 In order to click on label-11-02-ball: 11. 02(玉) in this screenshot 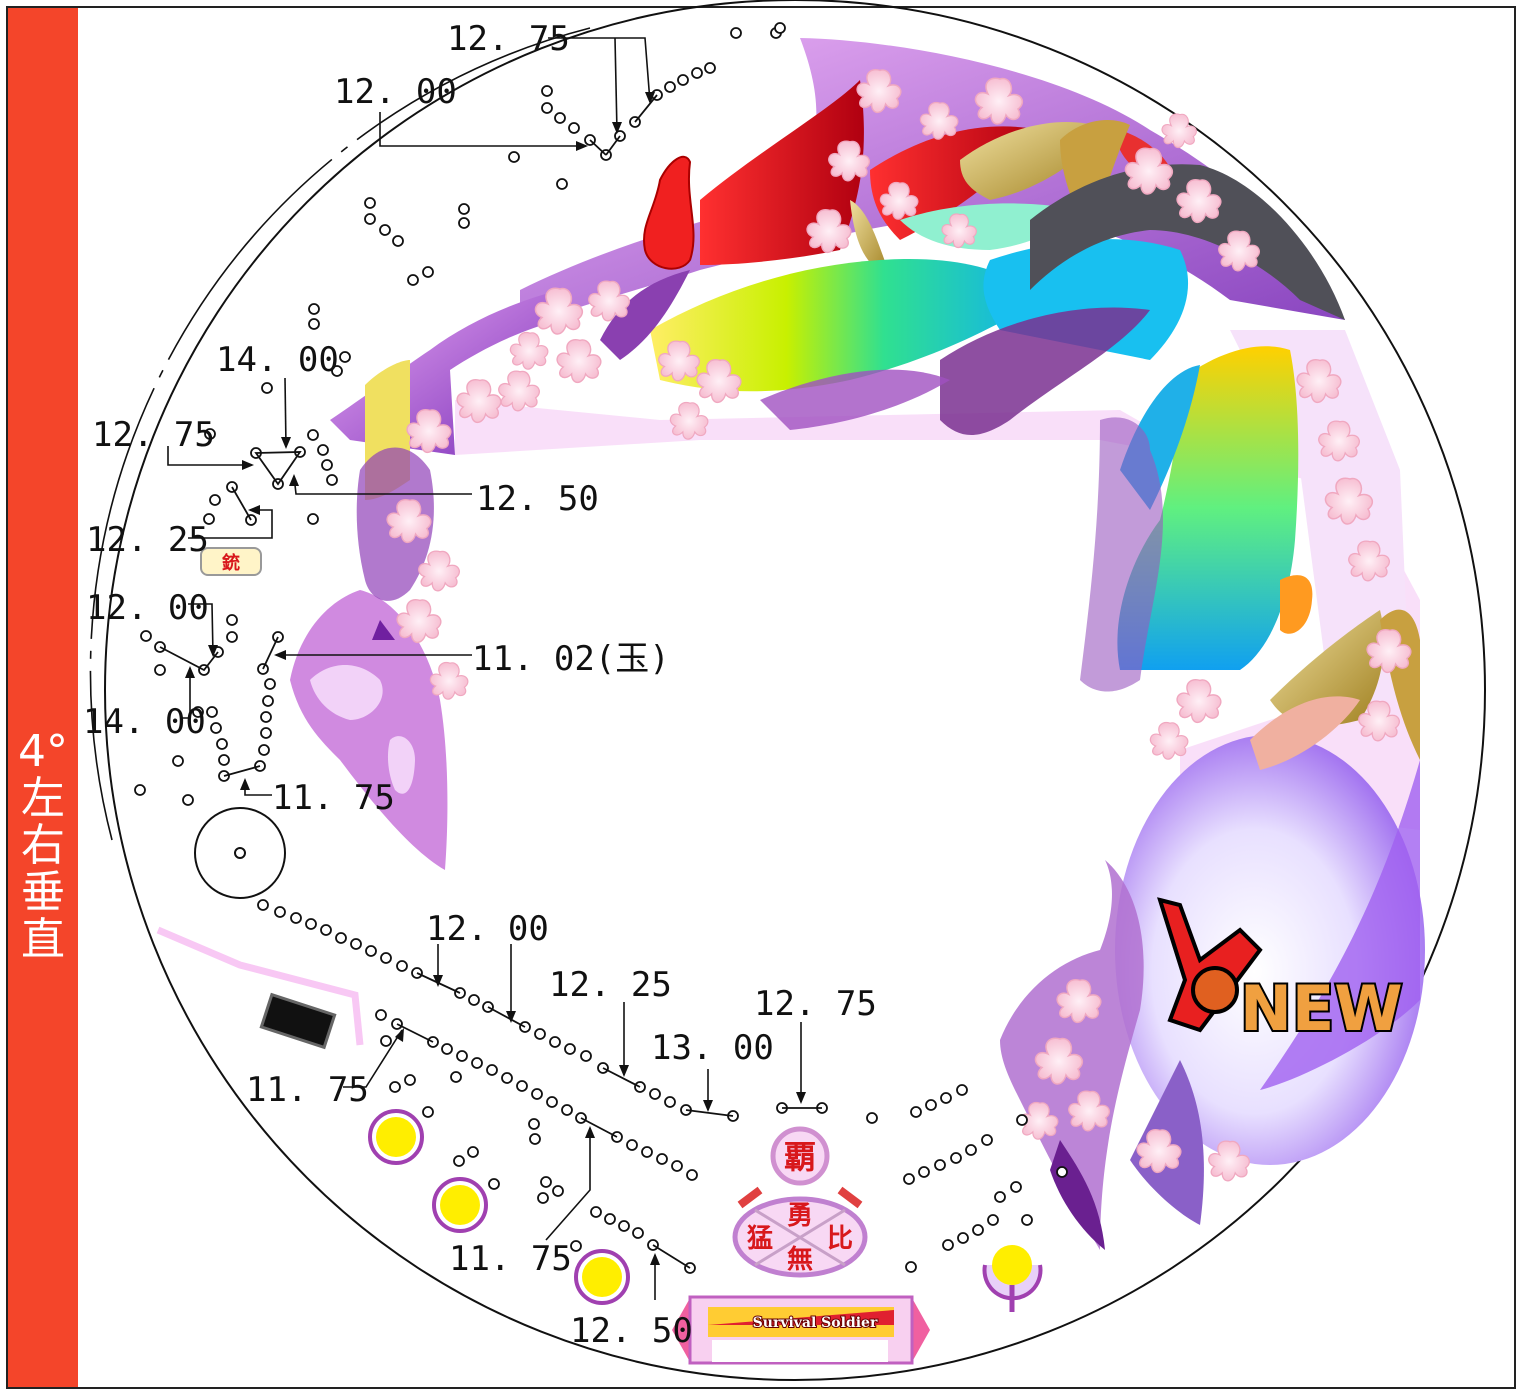, I will do `click(571, 659)`.